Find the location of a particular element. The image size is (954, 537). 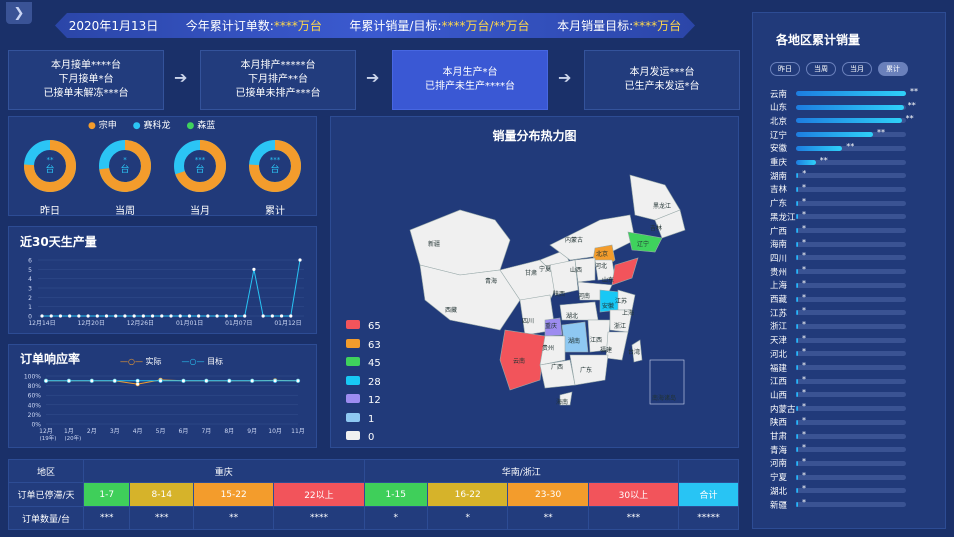

province-guangdong is located at coordinates (589, 370).